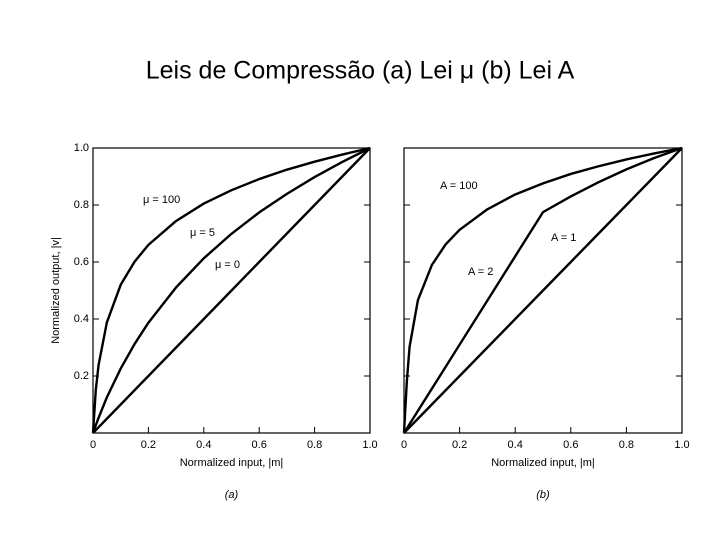  Describe the element at coordinates (81, 148) in the screenshot. I see `y-tick-label: 1.0` at that location.